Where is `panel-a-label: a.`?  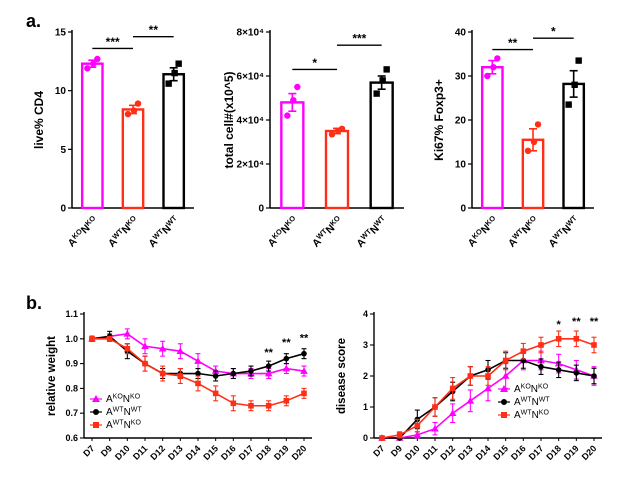 panel-a-label: a. is located at coordinates (34, 21).